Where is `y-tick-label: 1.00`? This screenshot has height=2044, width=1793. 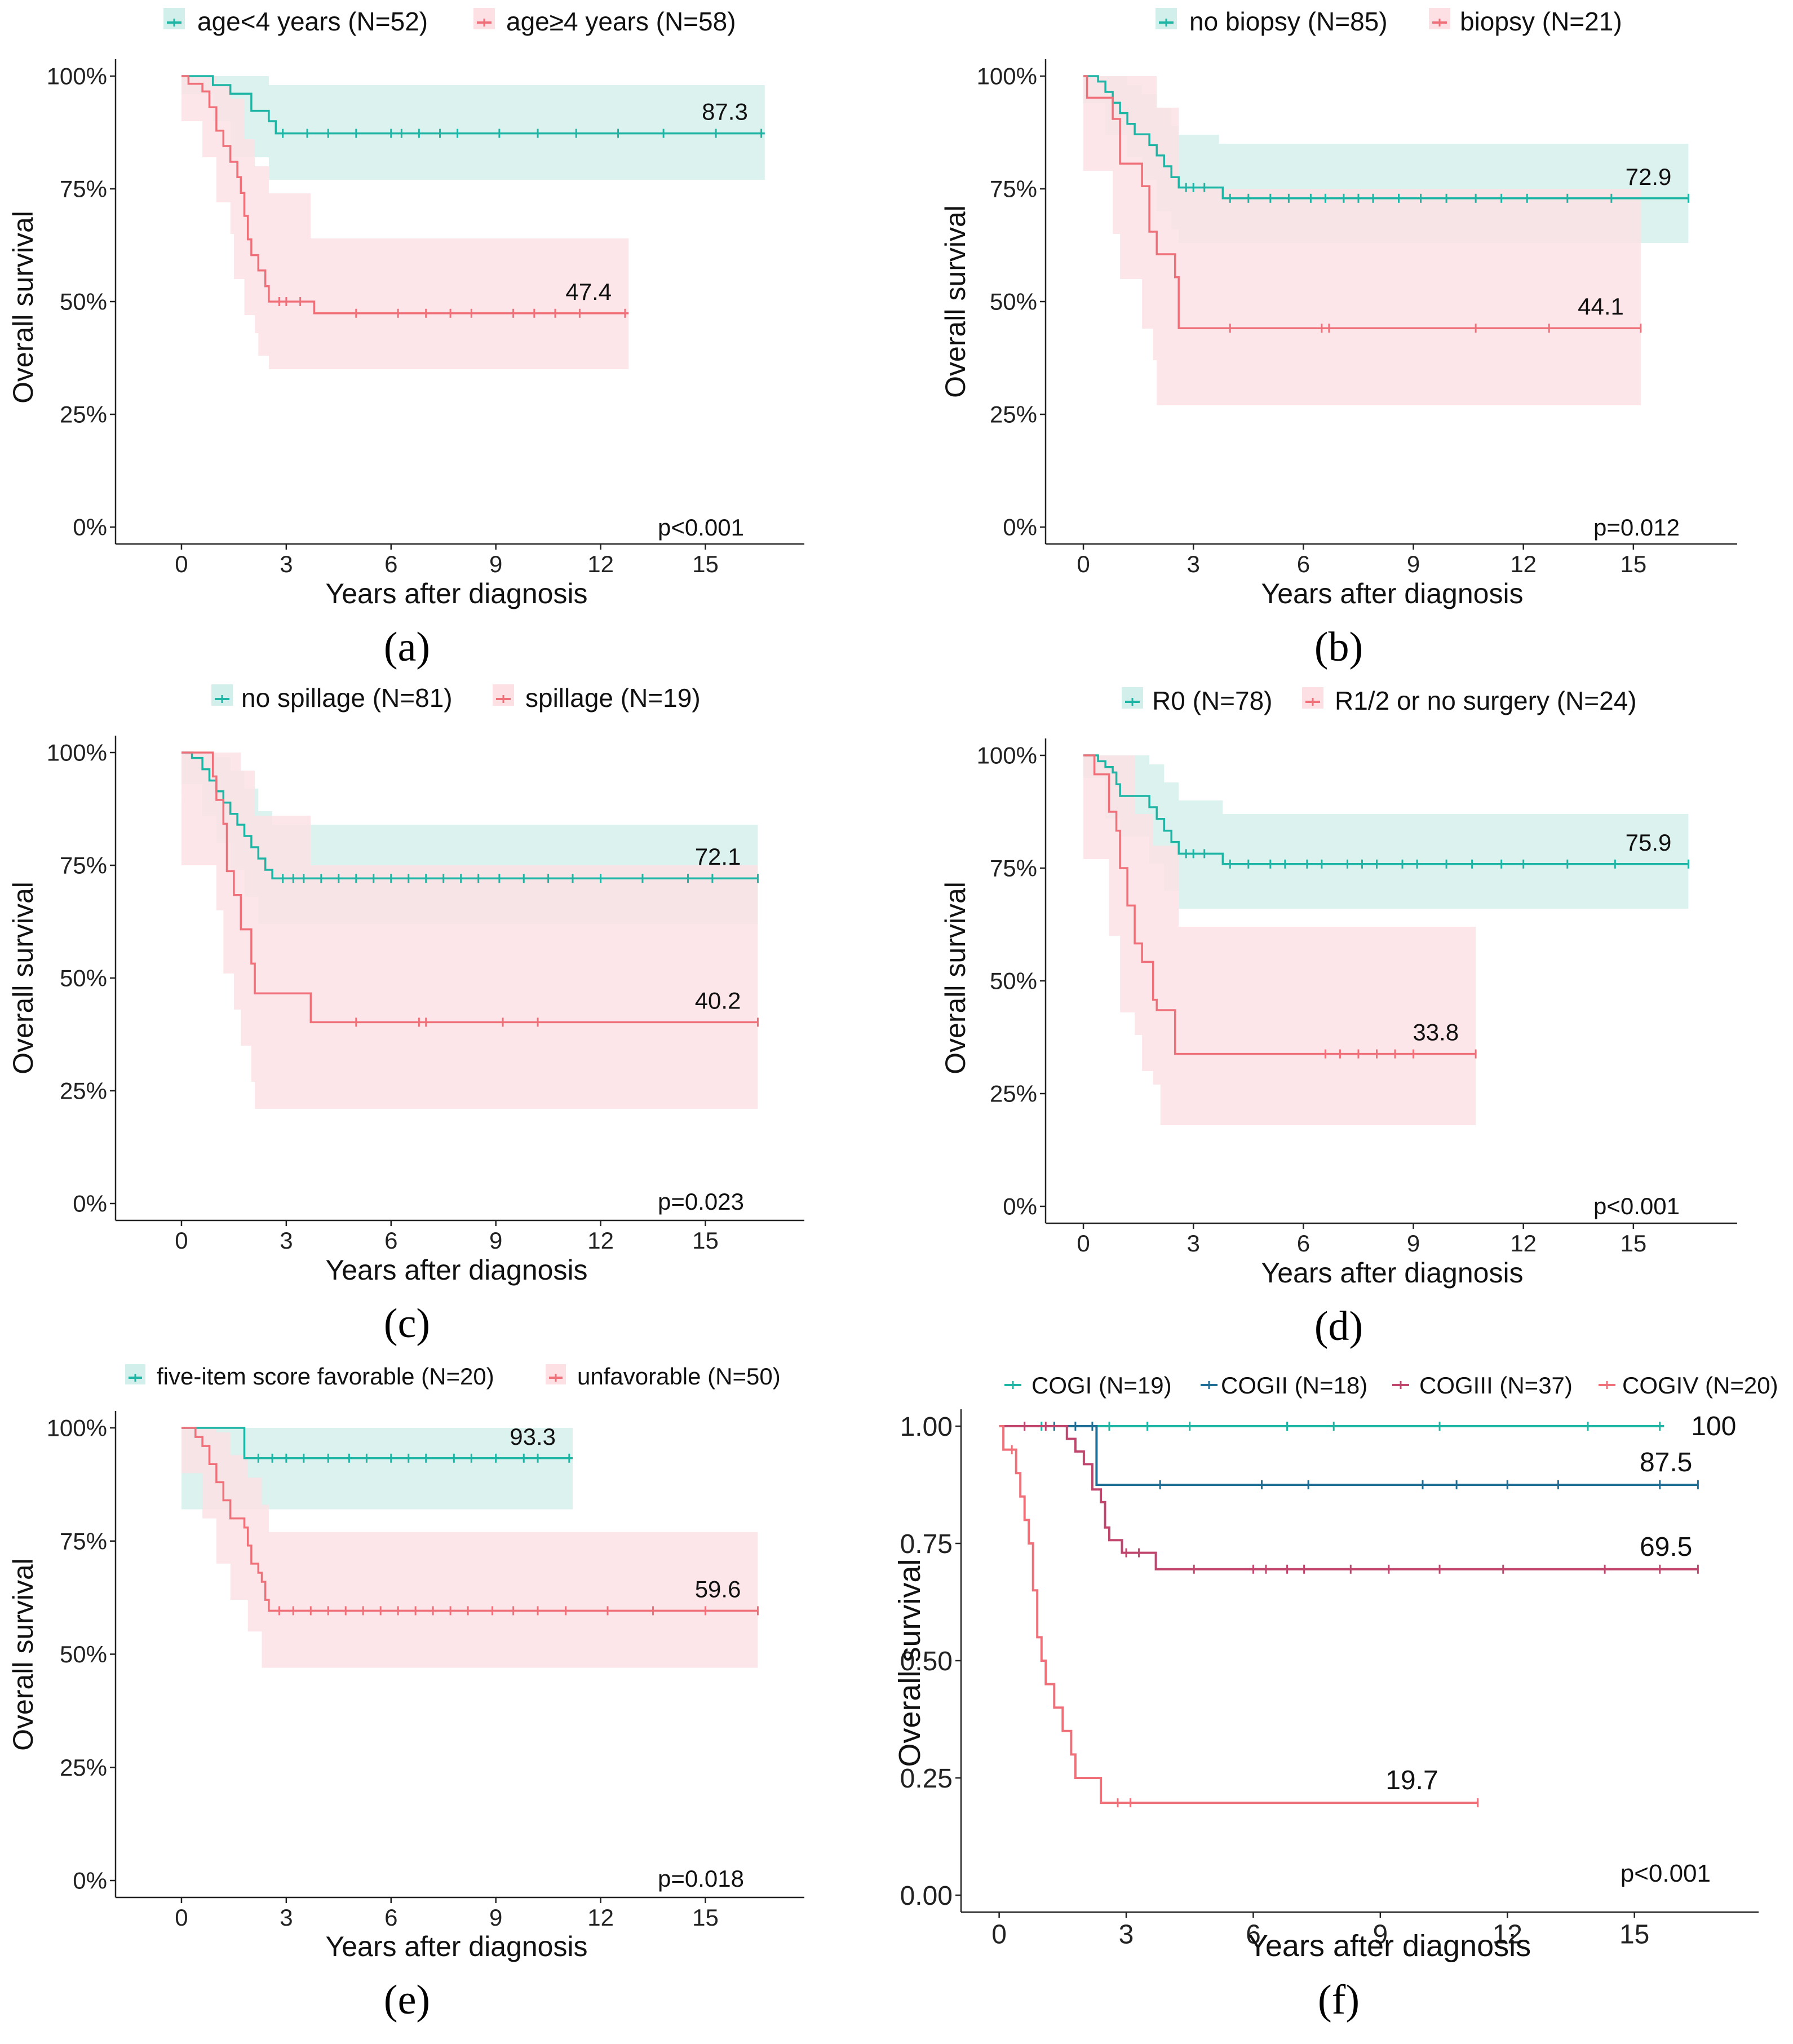 y-tick-label: 1.00 is located at coordinates (926, 1427).